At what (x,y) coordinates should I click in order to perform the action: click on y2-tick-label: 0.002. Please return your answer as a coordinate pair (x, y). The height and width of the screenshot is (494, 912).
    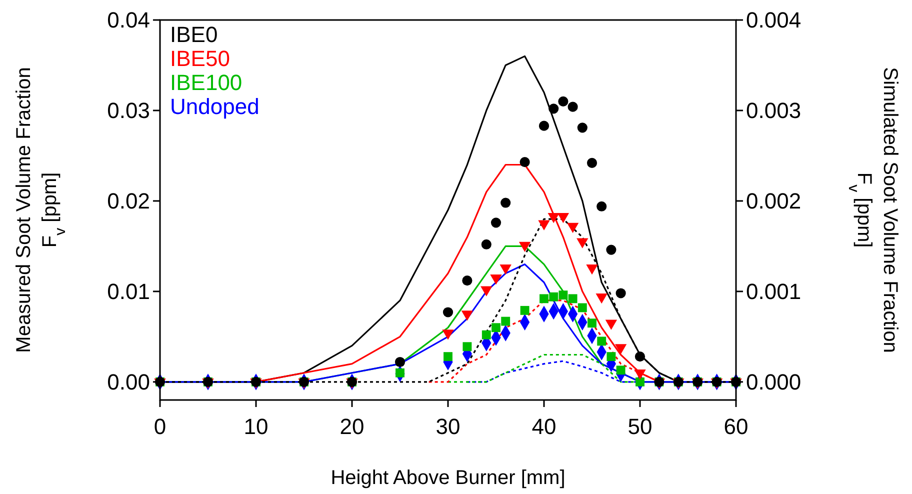
    Looking at the image, I should click on (774, 201).